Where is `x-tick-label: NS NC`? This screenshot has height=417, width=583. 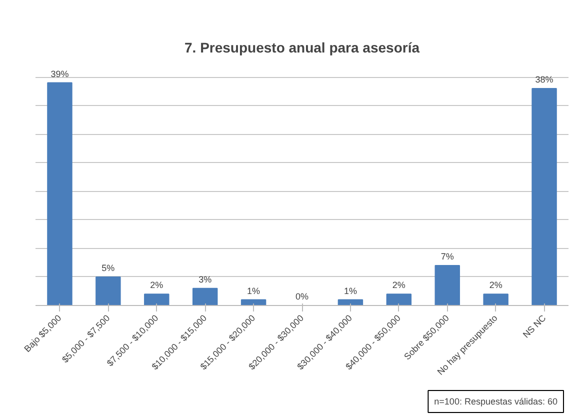
x-tick-label: NS NC is located at coordinates (534, 326).